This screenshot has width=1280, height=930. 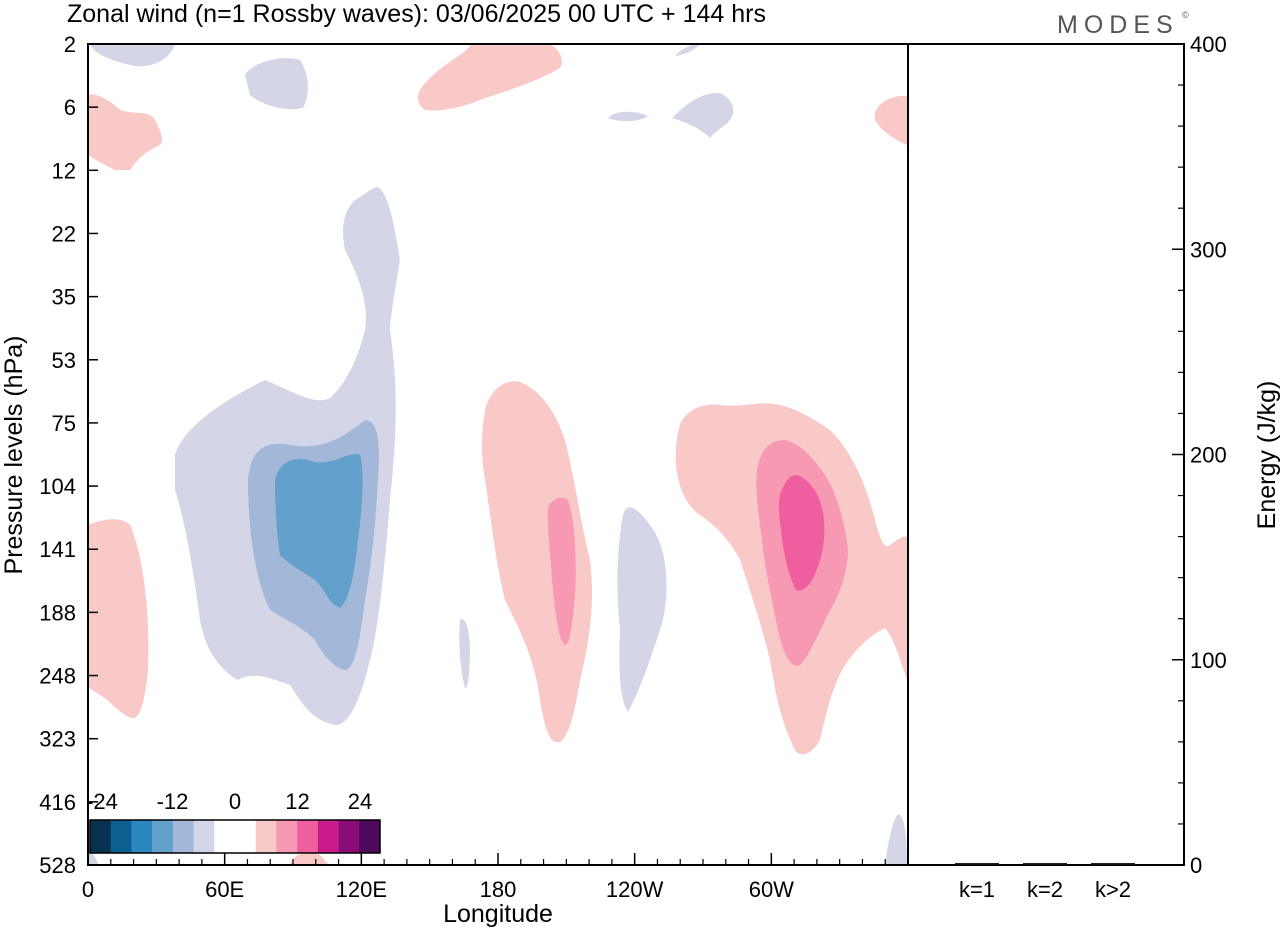 What do you see at coordinates (1208, 660) in the screenshot?
I see `energy-tick-label: 100` at bounding box center [1208, 660].